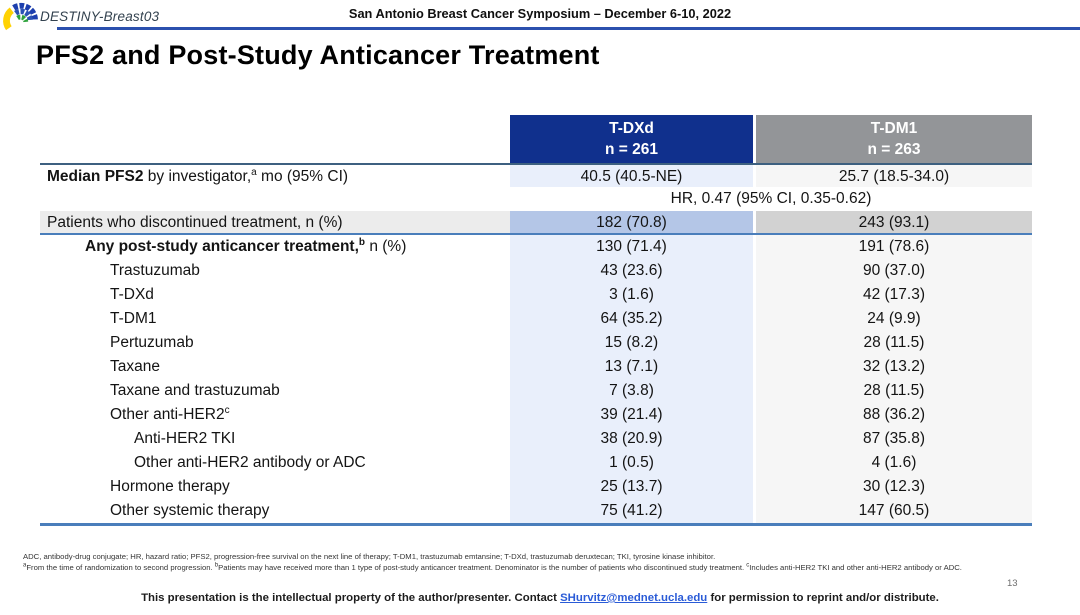 The image size is (1080, 615). I want to click on patients-discontinued-tdm1-value: 243 (93.1), so click(892, 222).